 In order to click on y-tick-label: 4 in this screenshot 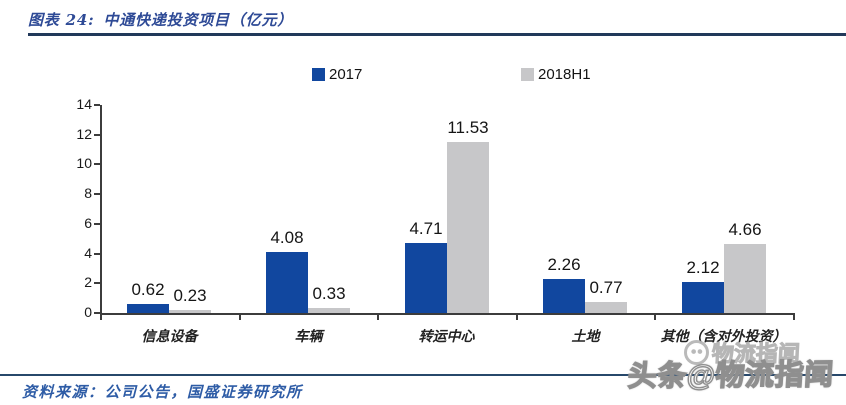, I will do `click(88, 252)`.